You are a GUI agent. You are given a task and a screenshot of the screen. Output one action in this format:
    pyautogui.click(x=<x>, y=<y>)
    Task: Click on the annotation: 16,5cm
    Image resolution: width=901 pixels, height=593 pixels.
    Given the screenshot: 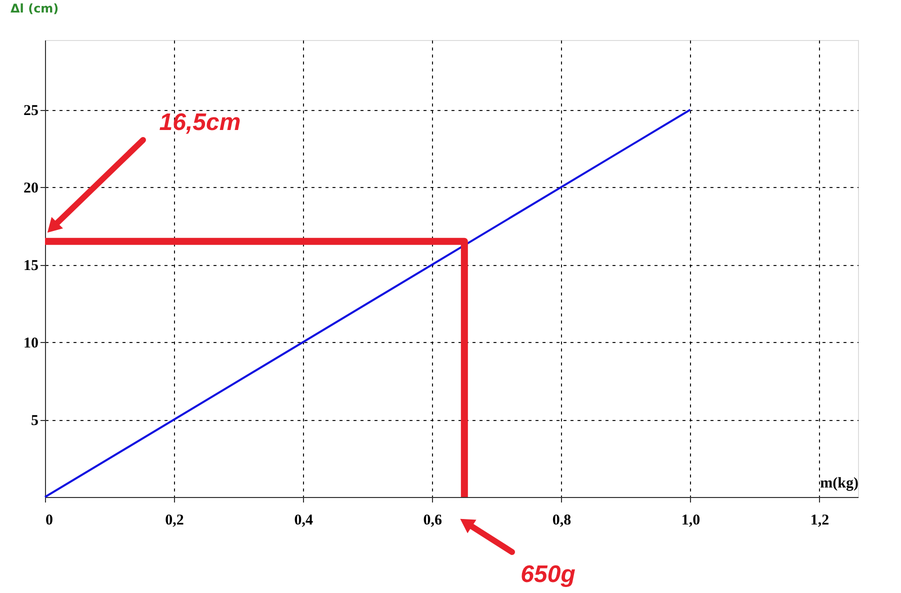 What is the action you would take?
    pyautogui.click(x=200, y=122)
    